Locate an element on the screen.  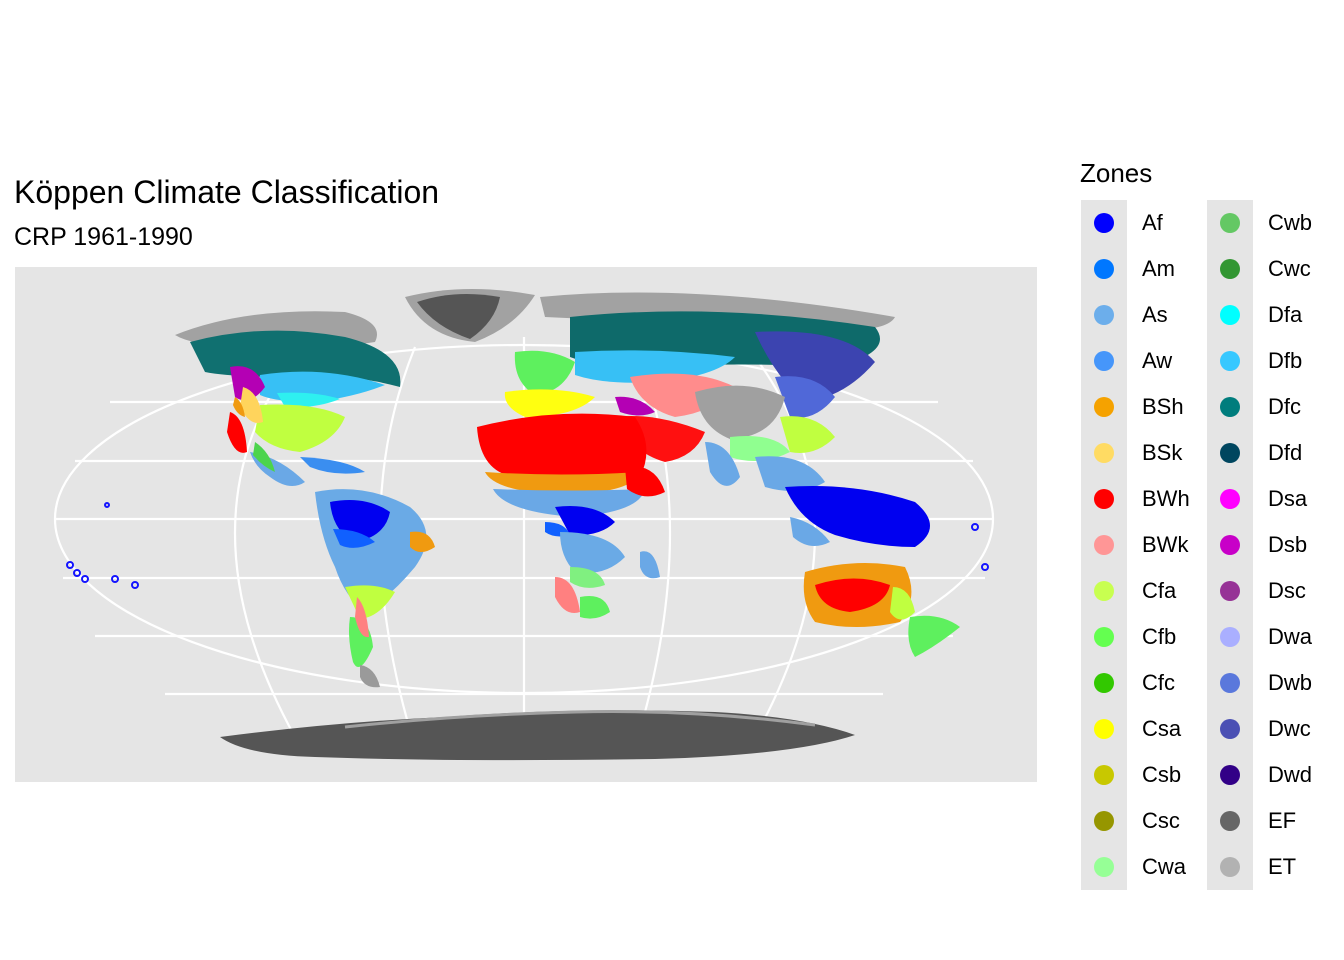
legend-label: Dwa is located at coordinates (1290, 636).